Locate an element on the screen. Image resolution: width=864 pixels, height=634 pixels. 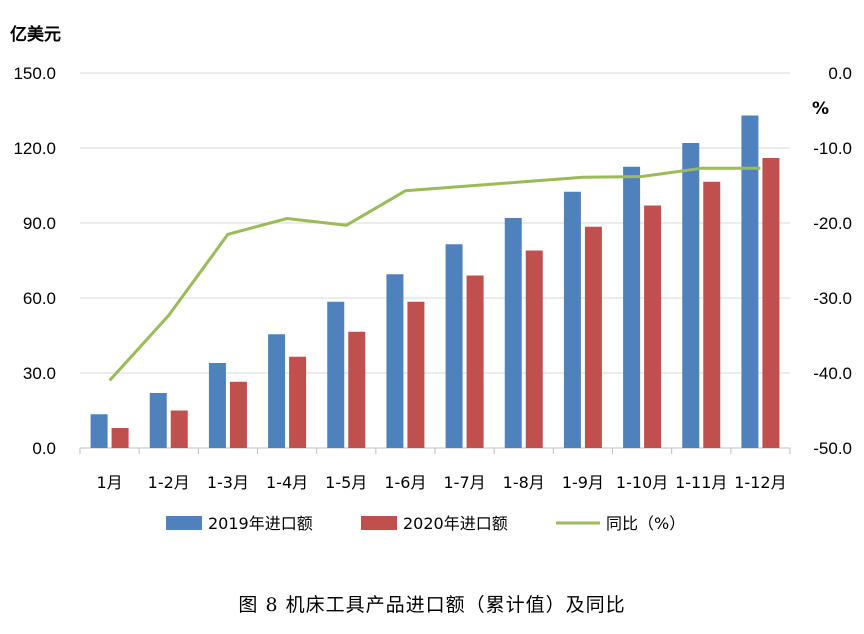
legend-label: 同比（%） is located at coordinates (645, 523).